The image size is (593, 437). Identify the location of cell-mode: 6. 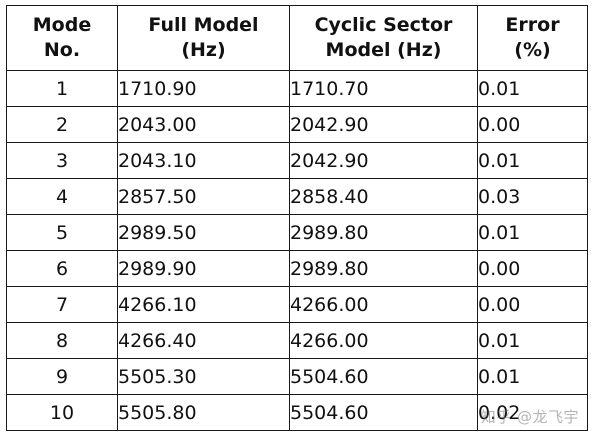
(62, 268).